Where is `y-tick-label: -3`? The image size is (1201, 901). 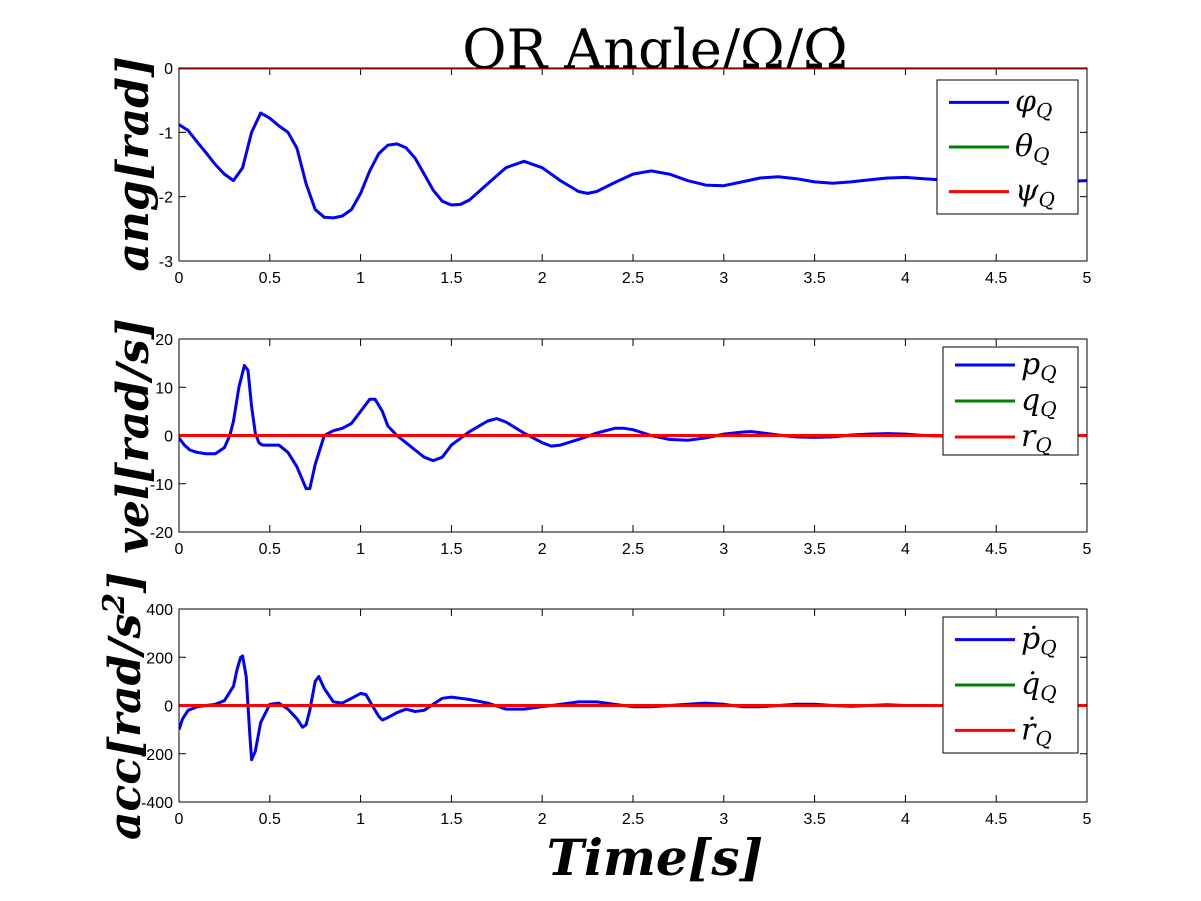
y-tick-label: -3 is located at coordinates (166, 262).